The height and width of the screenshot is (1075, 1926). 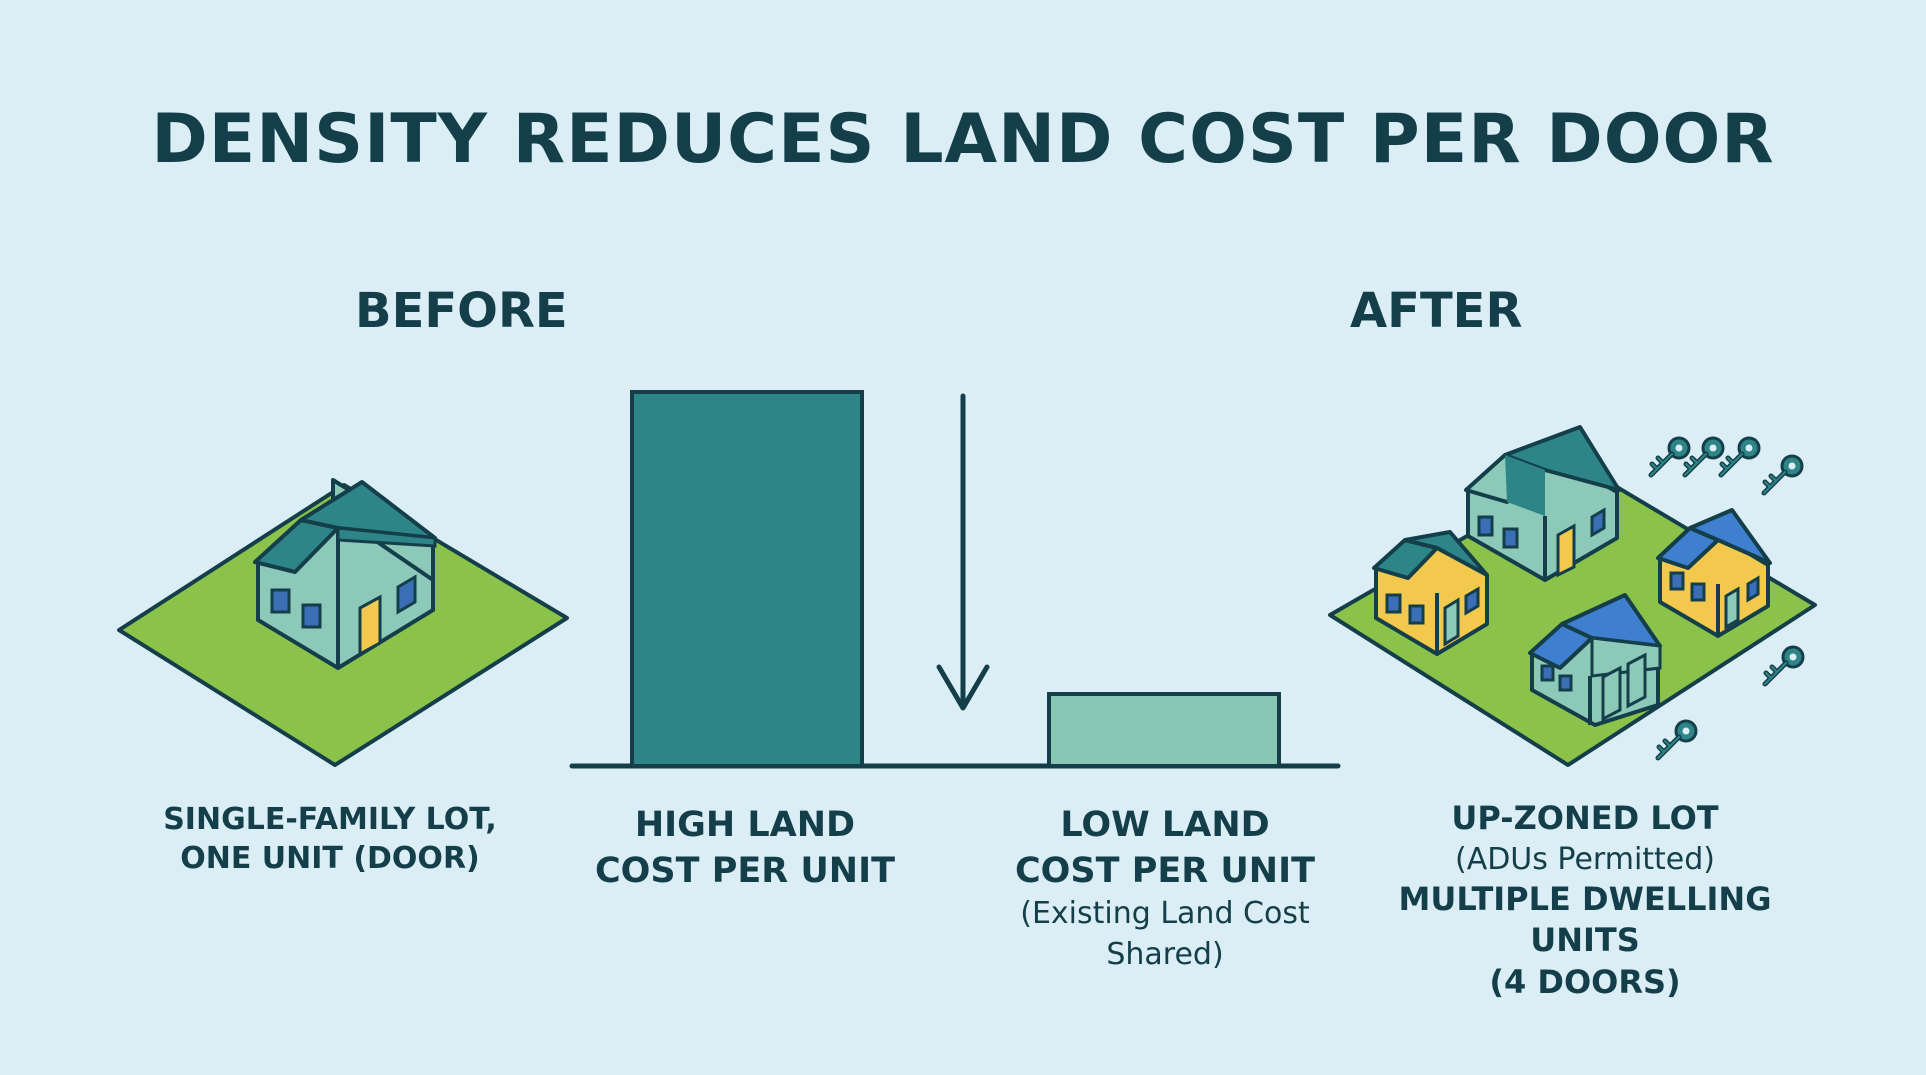 What do you see at coordinates (1165, 825) in the screenshot?
I see `low-cost-line1: LOW LAND` at bounding box center [1165, 825].